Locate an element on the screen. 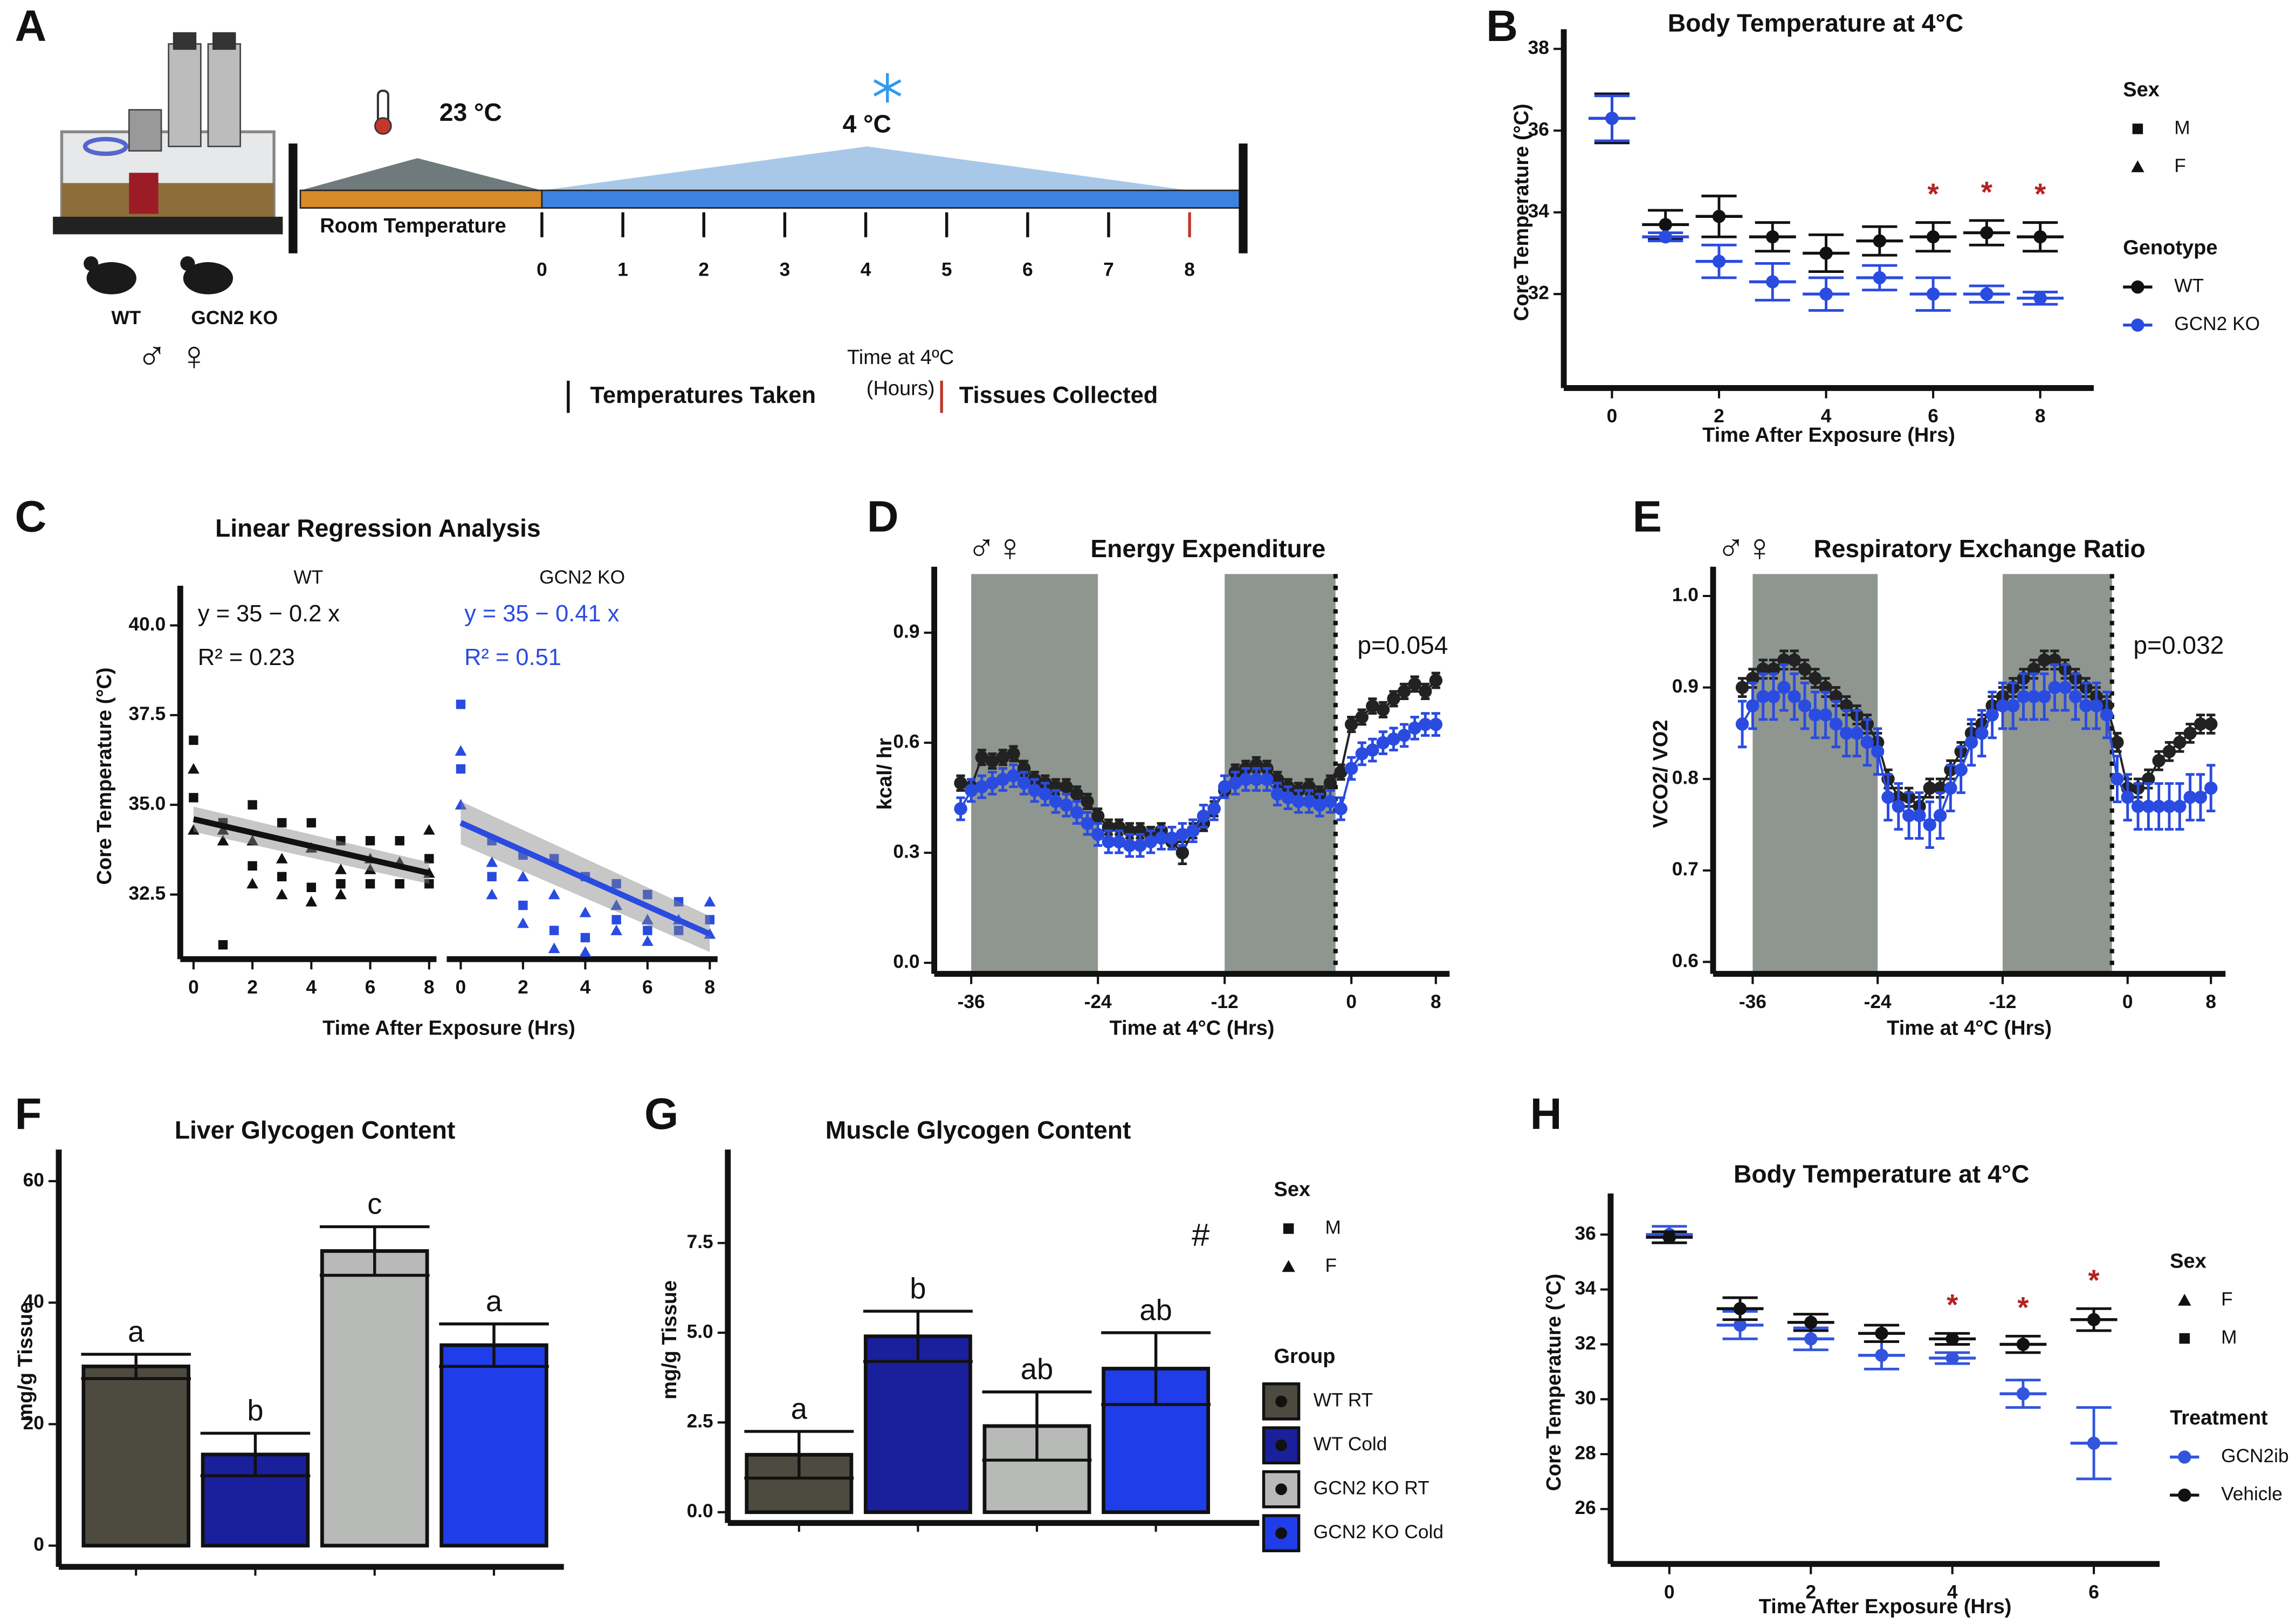 The width and height of the screenshot is (2296, 1624). legend-title: Sex is located at coordinates (2141, 89).